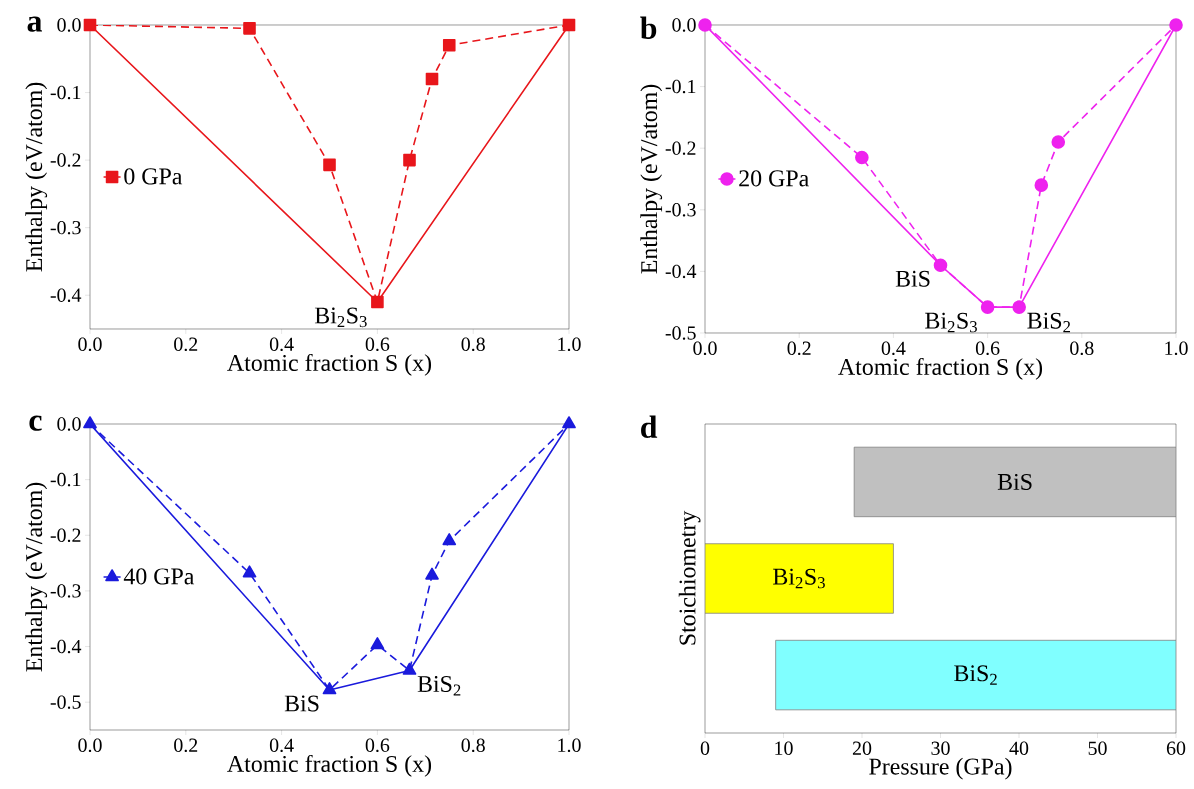 The height and width of the screenshot is (789, 1194). I want to click on legend-label: 20 GPa, so click(774, 178).